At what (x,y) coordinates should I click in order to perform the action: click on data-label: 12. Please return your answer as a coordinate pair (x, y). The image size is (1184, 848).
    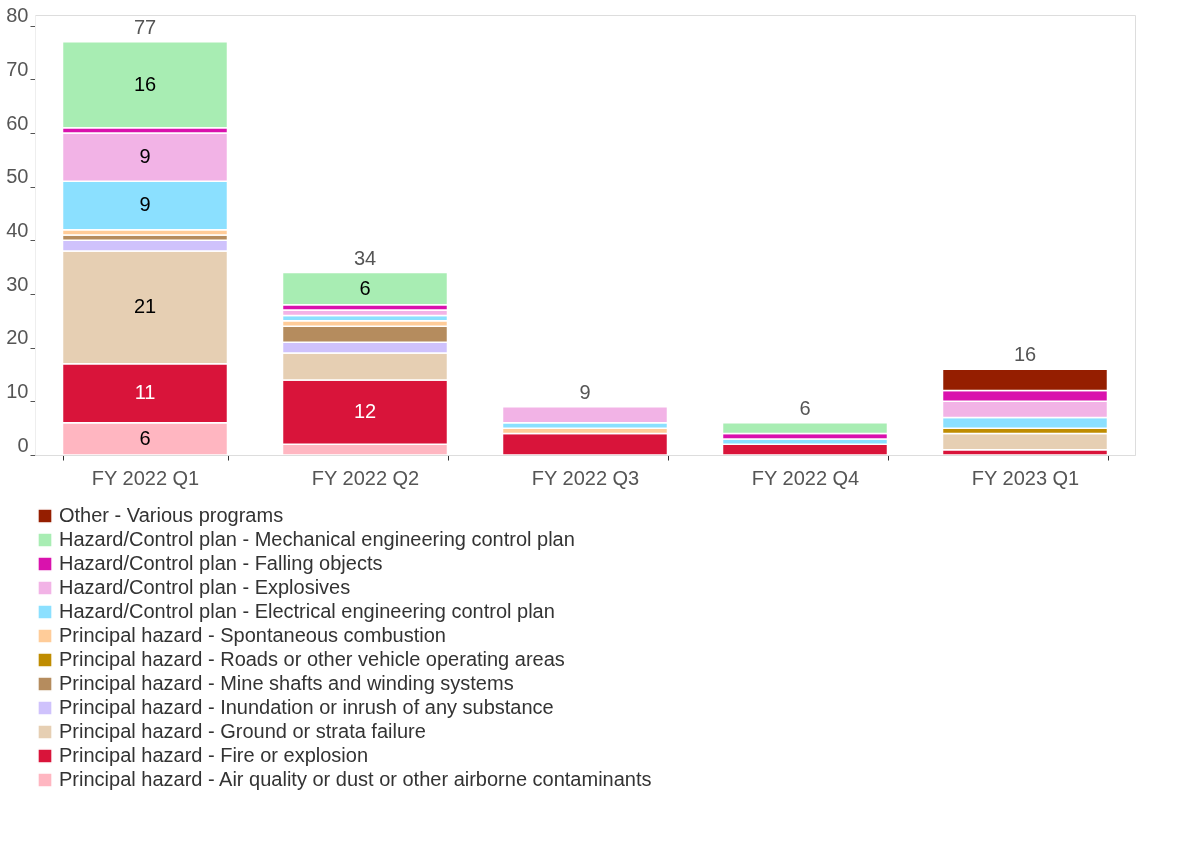
    Looking at the image, I should click on (365, 411).